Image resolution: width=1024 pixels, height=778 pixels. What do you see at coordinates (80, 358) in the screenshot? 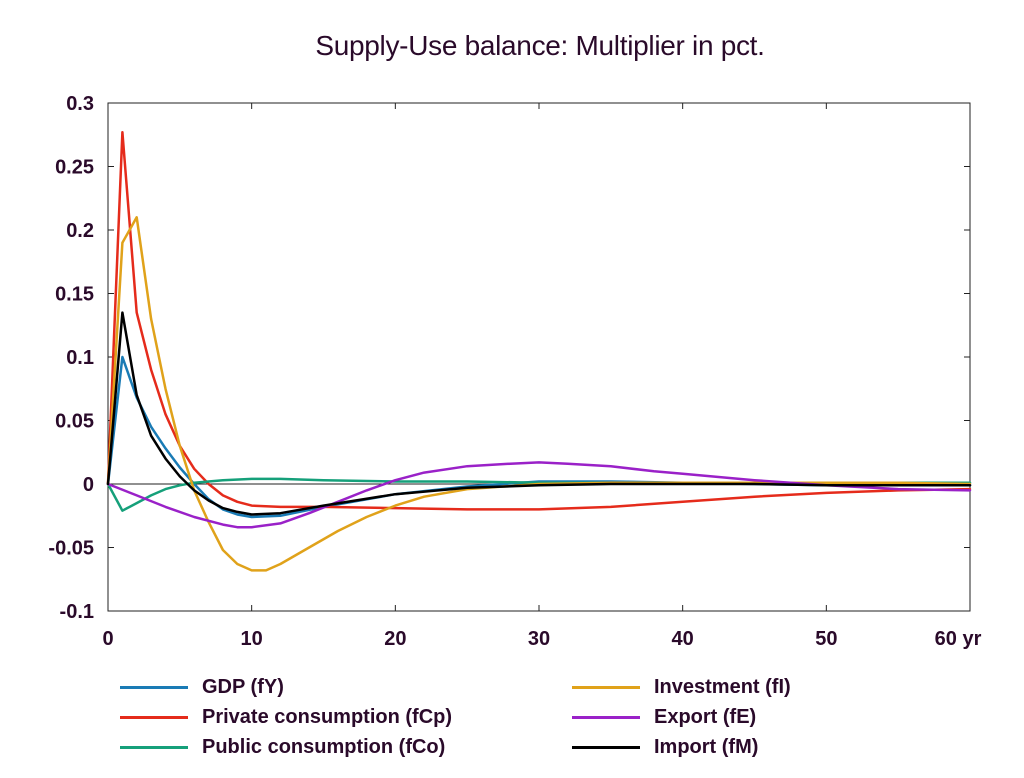
I see `y-tick-label: 0.1` at bounding box center [80, 358].